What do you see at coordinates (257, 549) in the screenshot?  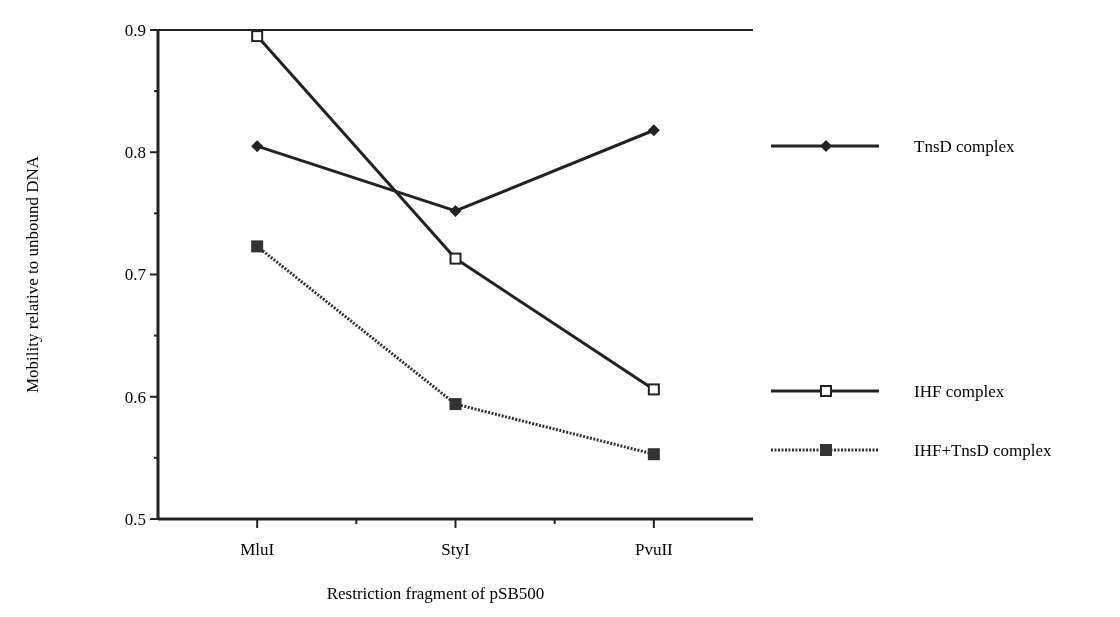 I see `x-tick-label: MluI` at bounding box center [257, 549].